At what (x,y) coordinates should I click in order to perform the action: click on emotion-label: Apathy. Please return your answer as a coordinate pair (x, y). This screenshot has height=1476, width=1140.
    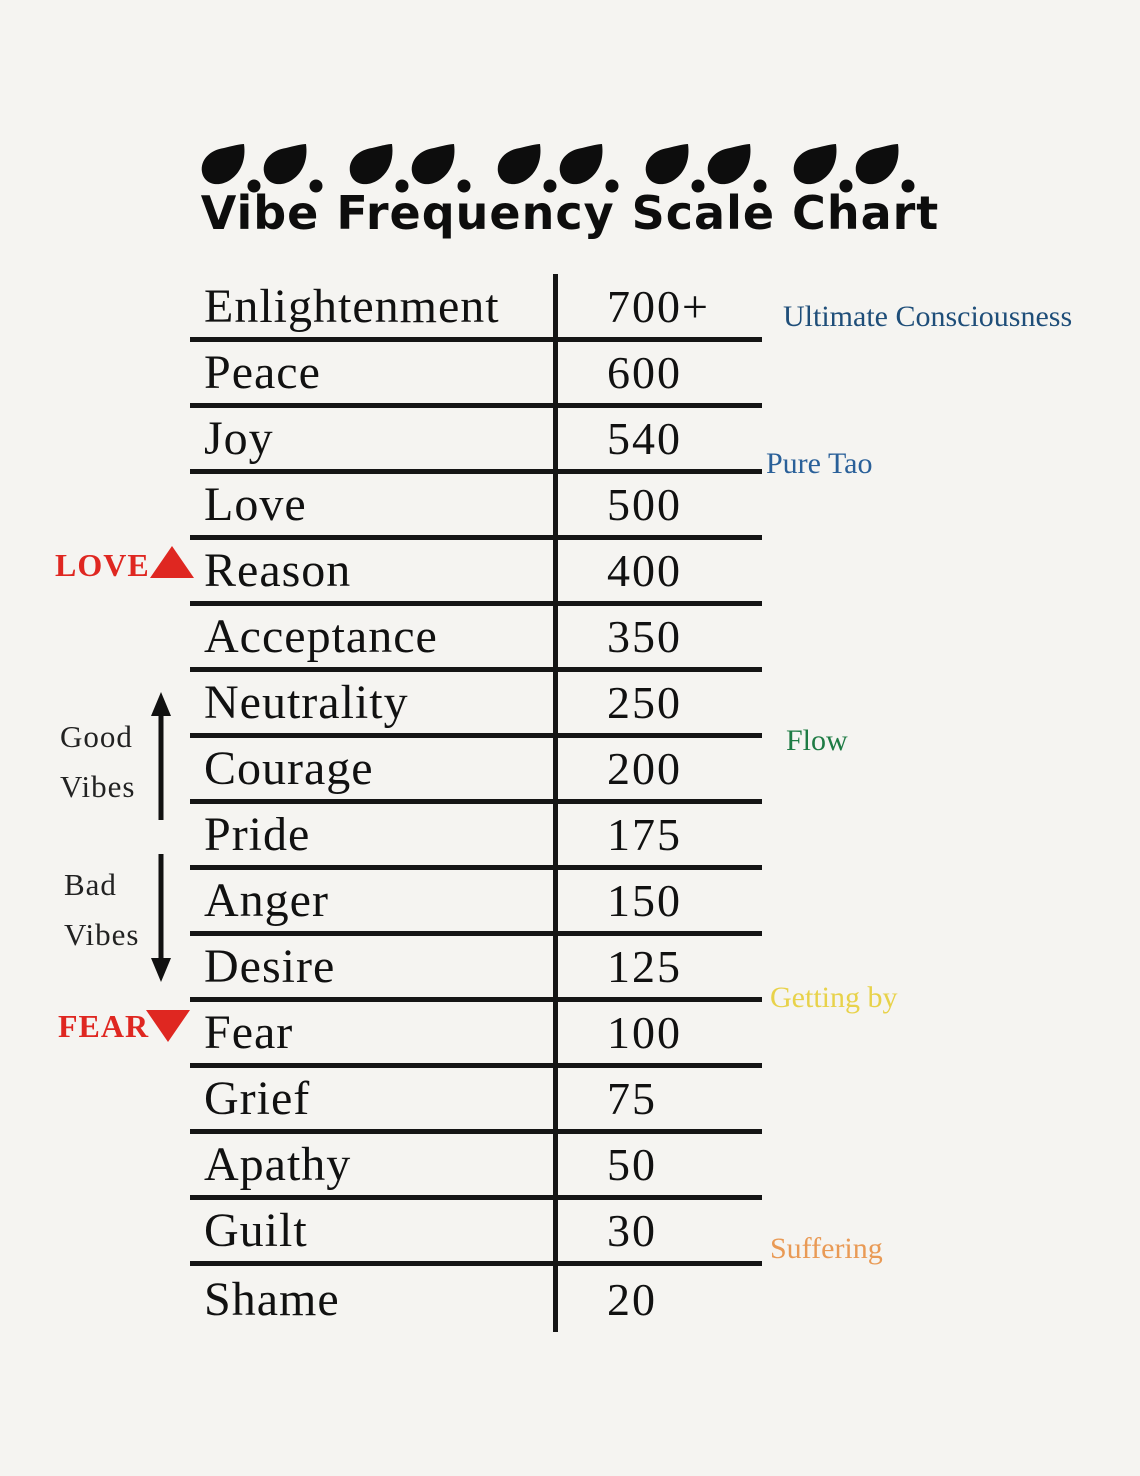
    Looking at the image, I should click on (278, 1164).